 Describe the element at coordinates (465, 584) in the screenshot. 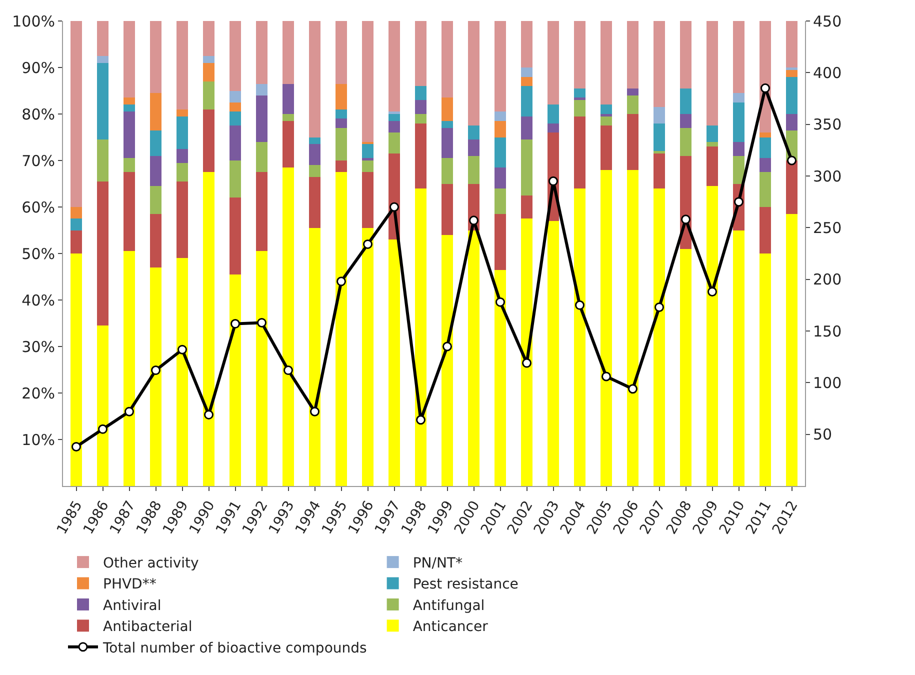

I see `legend-label: Pest resistance` at that location.